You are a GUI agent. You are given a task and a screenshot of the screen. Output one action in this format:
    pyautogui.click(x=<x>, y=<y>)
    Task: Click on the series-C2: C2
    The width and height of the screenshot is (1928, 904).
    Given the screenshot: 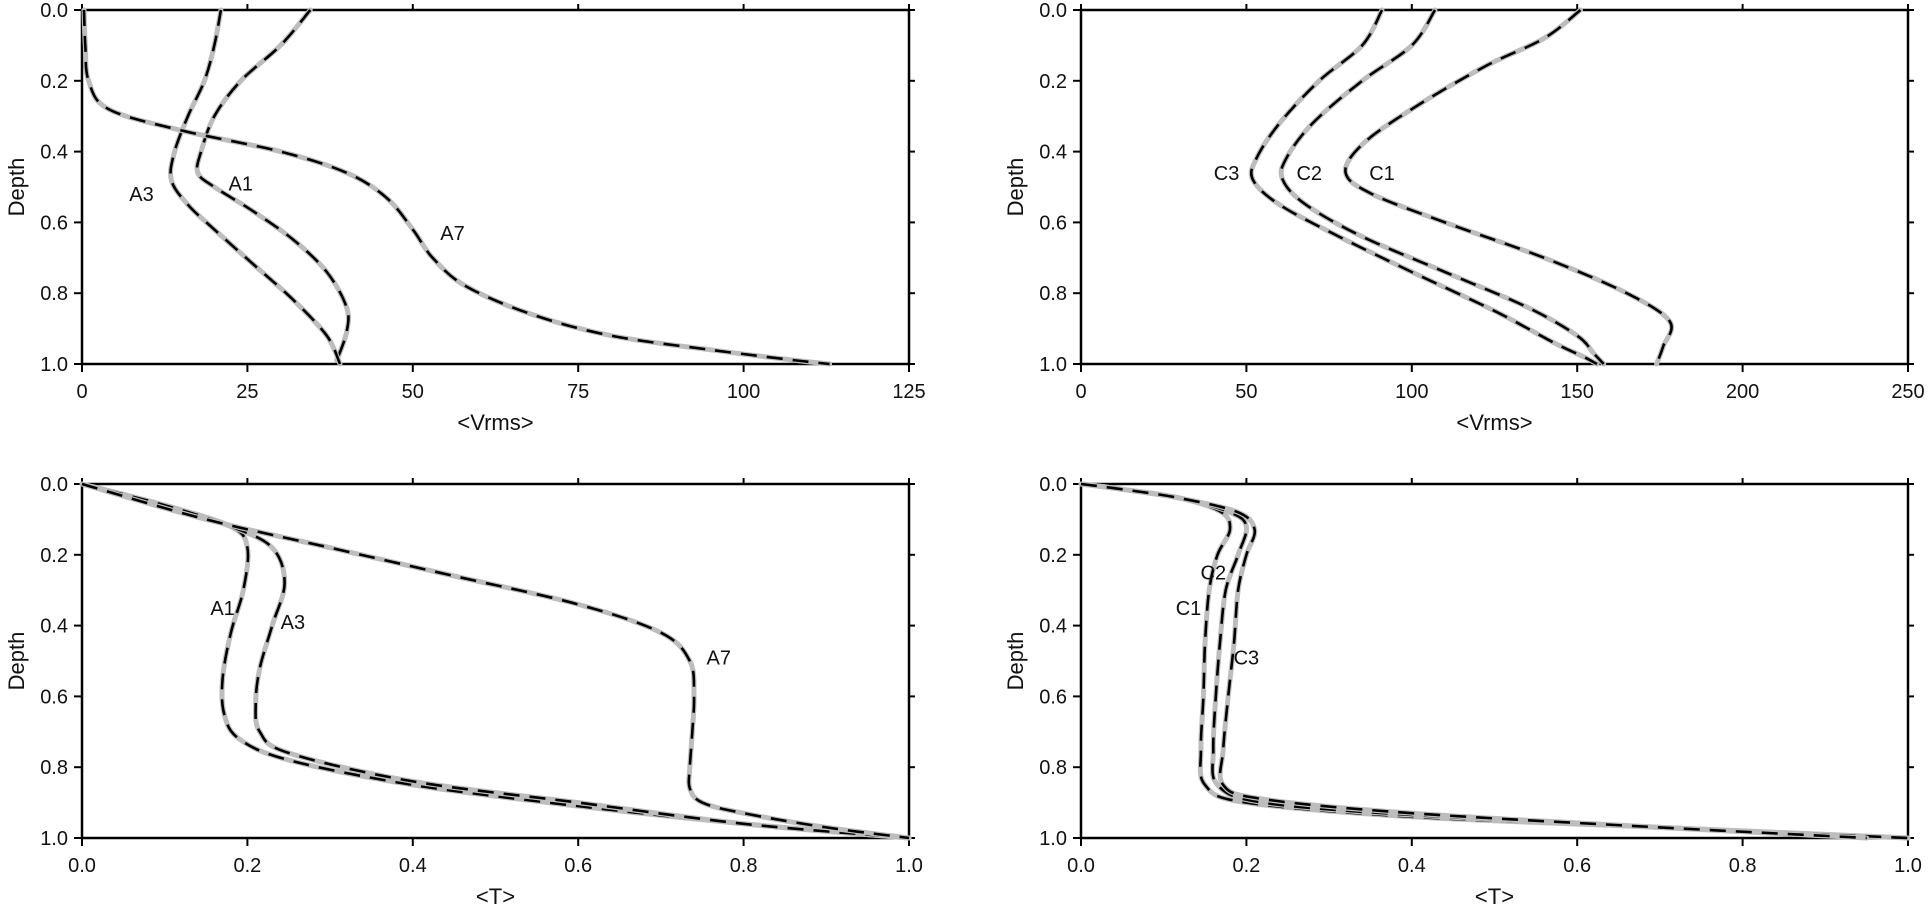 What is the action you would take?
    pyautogui.click(x=1442, y=187)
    